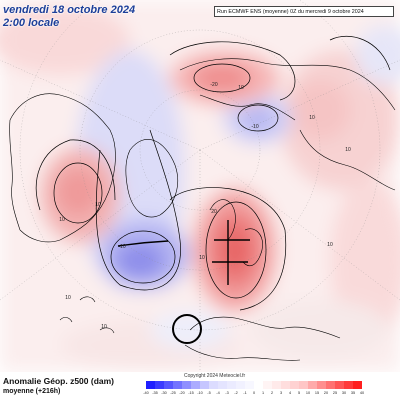 This screenshot has width=400, height=400. What do you see at coordinates (263, 393) in the screenshot?
I see `legend-tick-label: 1` at bounding box center [263, 393].